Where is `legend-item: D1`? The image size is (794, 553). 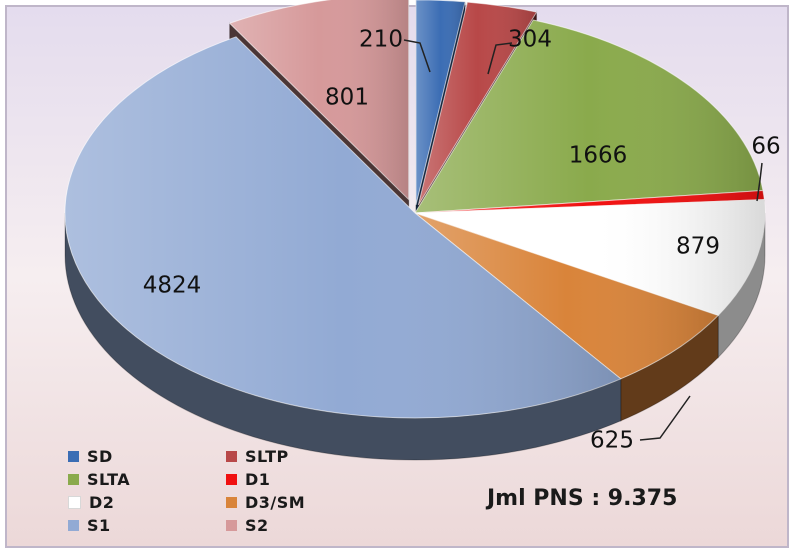 legend-item: D1 is located at coordinates (306, 479).